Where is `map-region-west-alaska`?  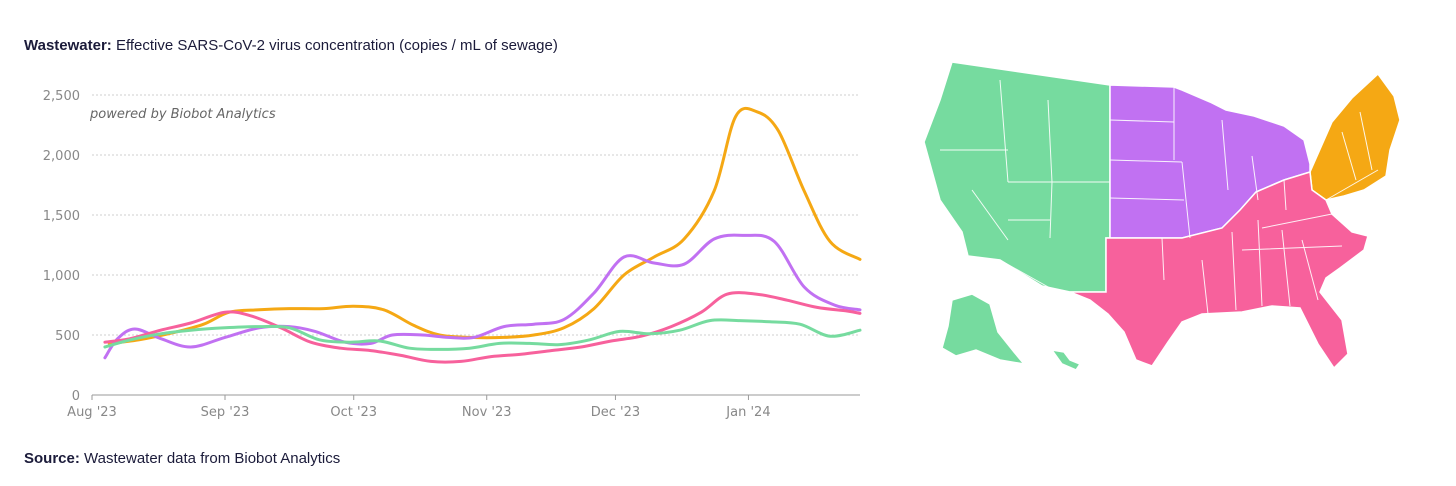 map-region-west-alaska is located at coordinates (983, 329).